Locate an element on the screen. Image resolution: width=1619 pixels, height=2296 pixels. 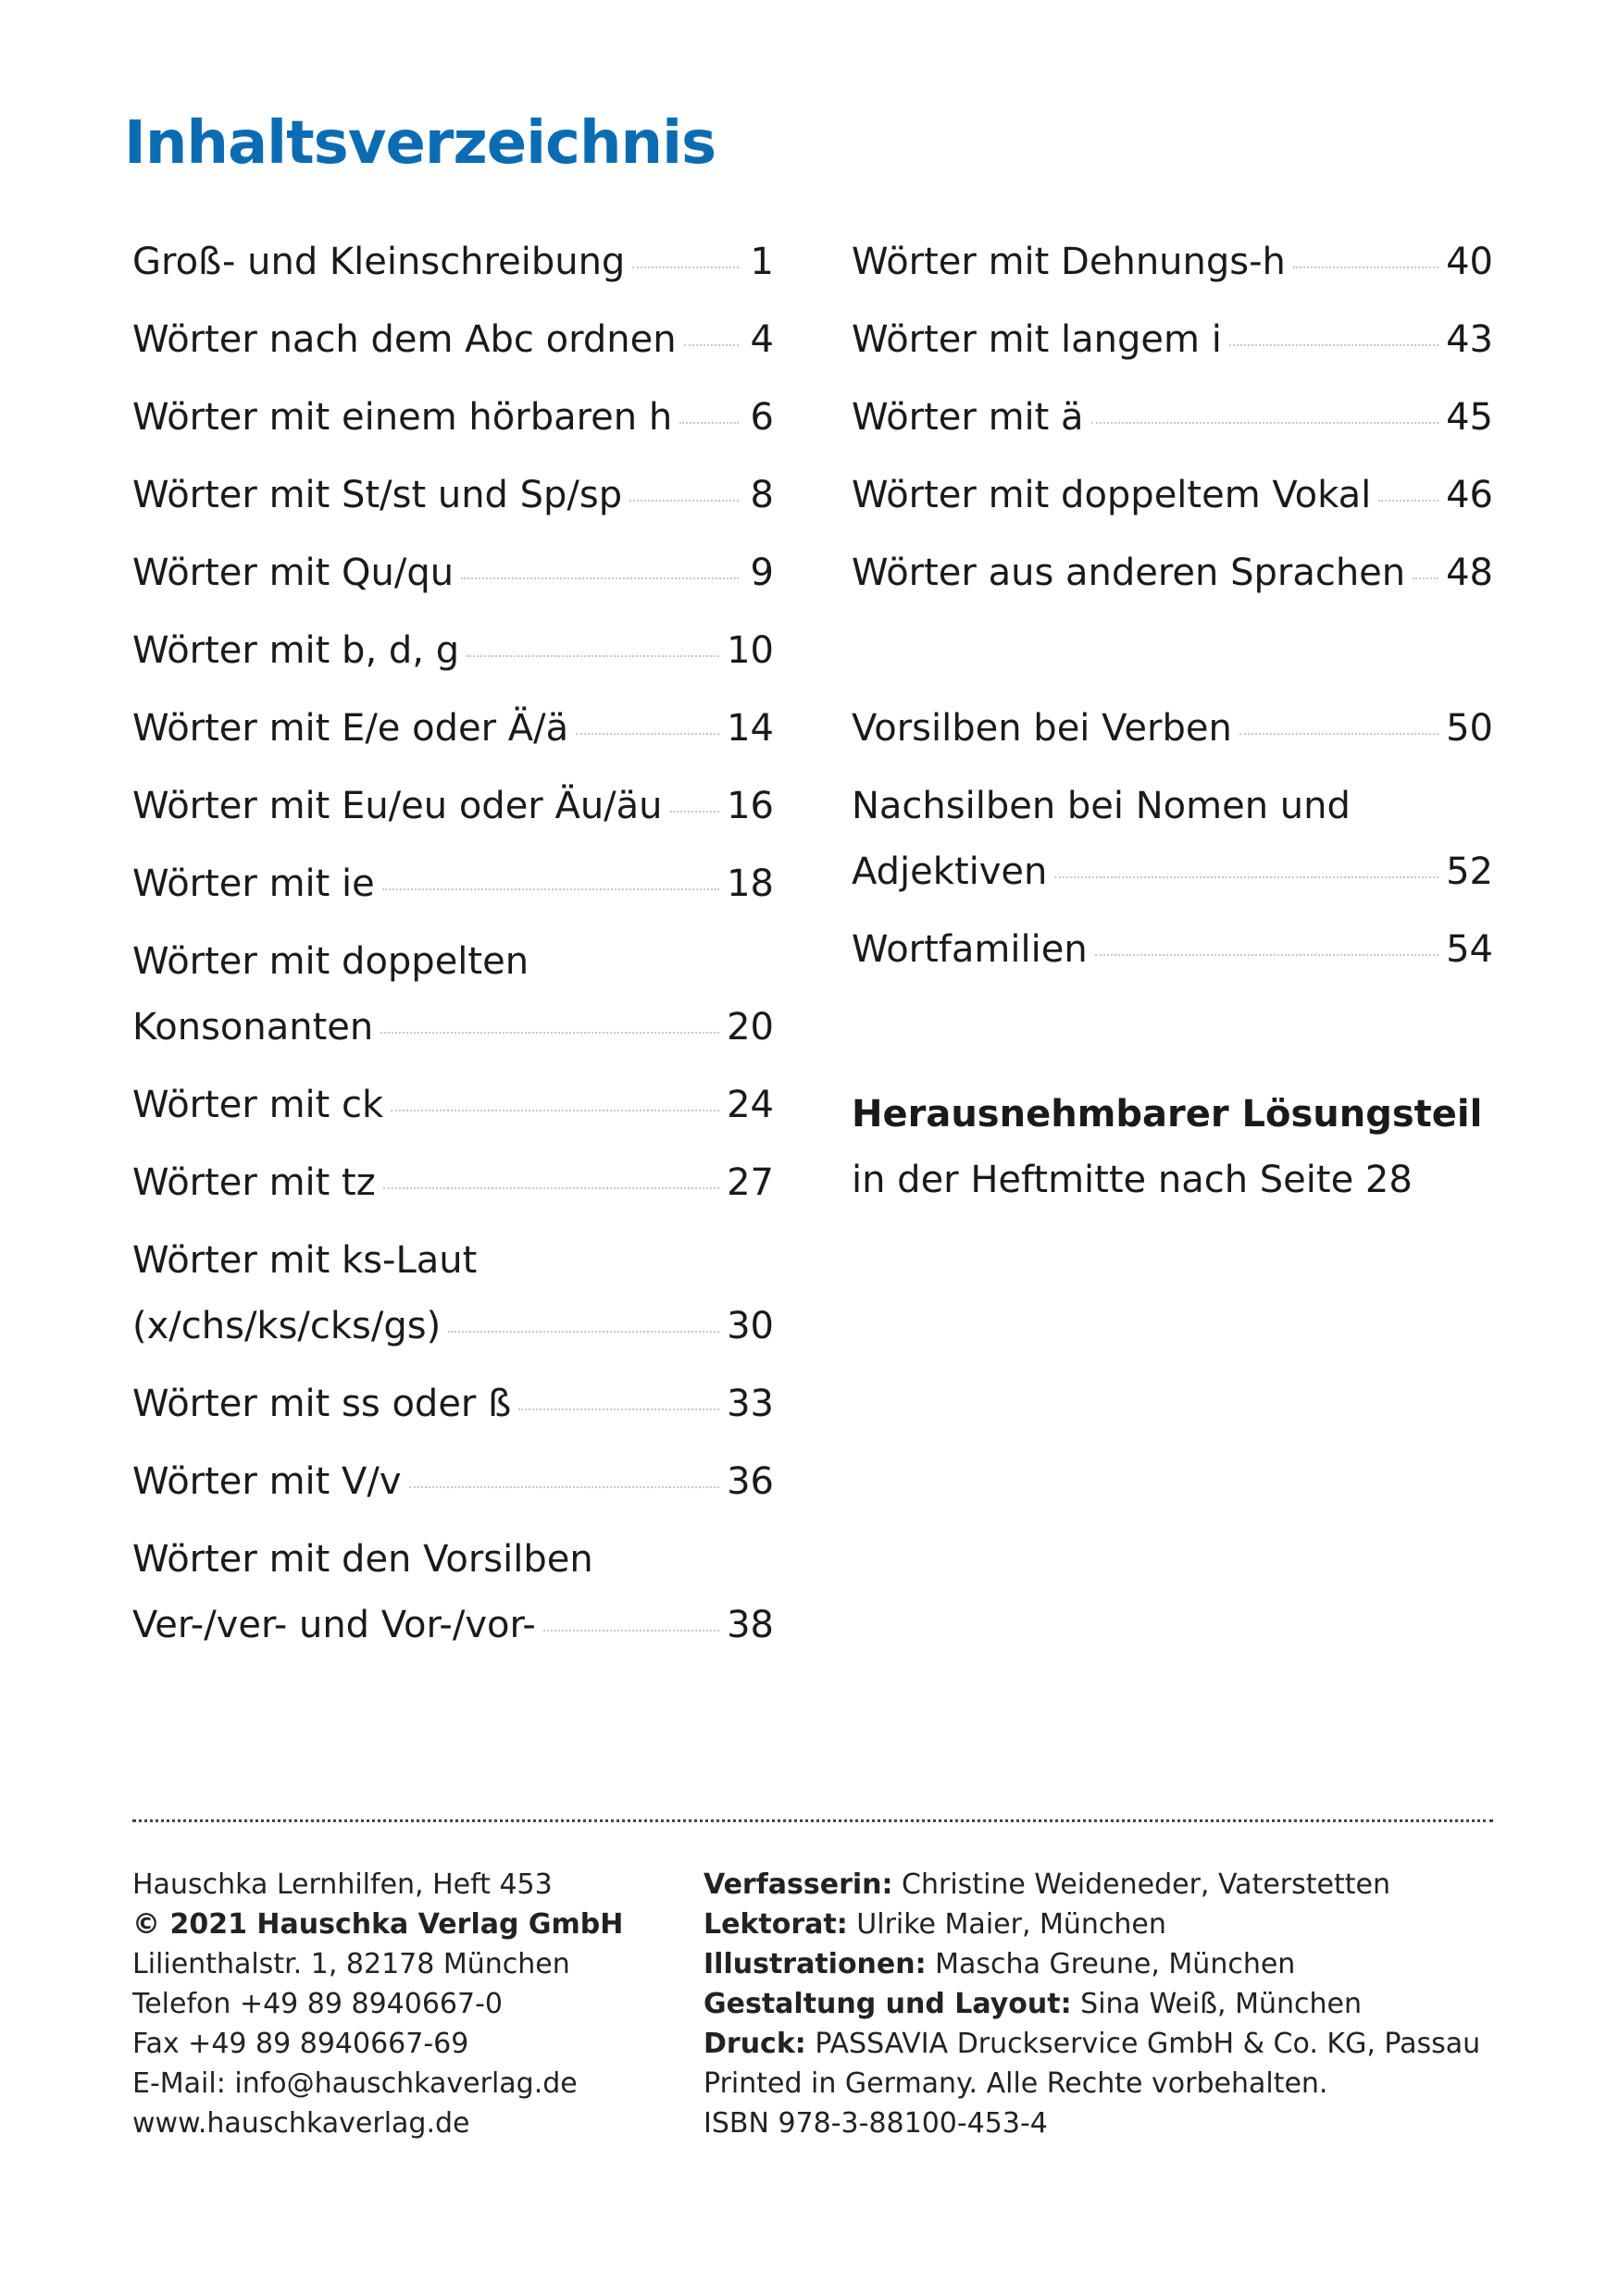
toc-entry: Vorsilben bei Verben 50 is located at coordinates (1172, 729).